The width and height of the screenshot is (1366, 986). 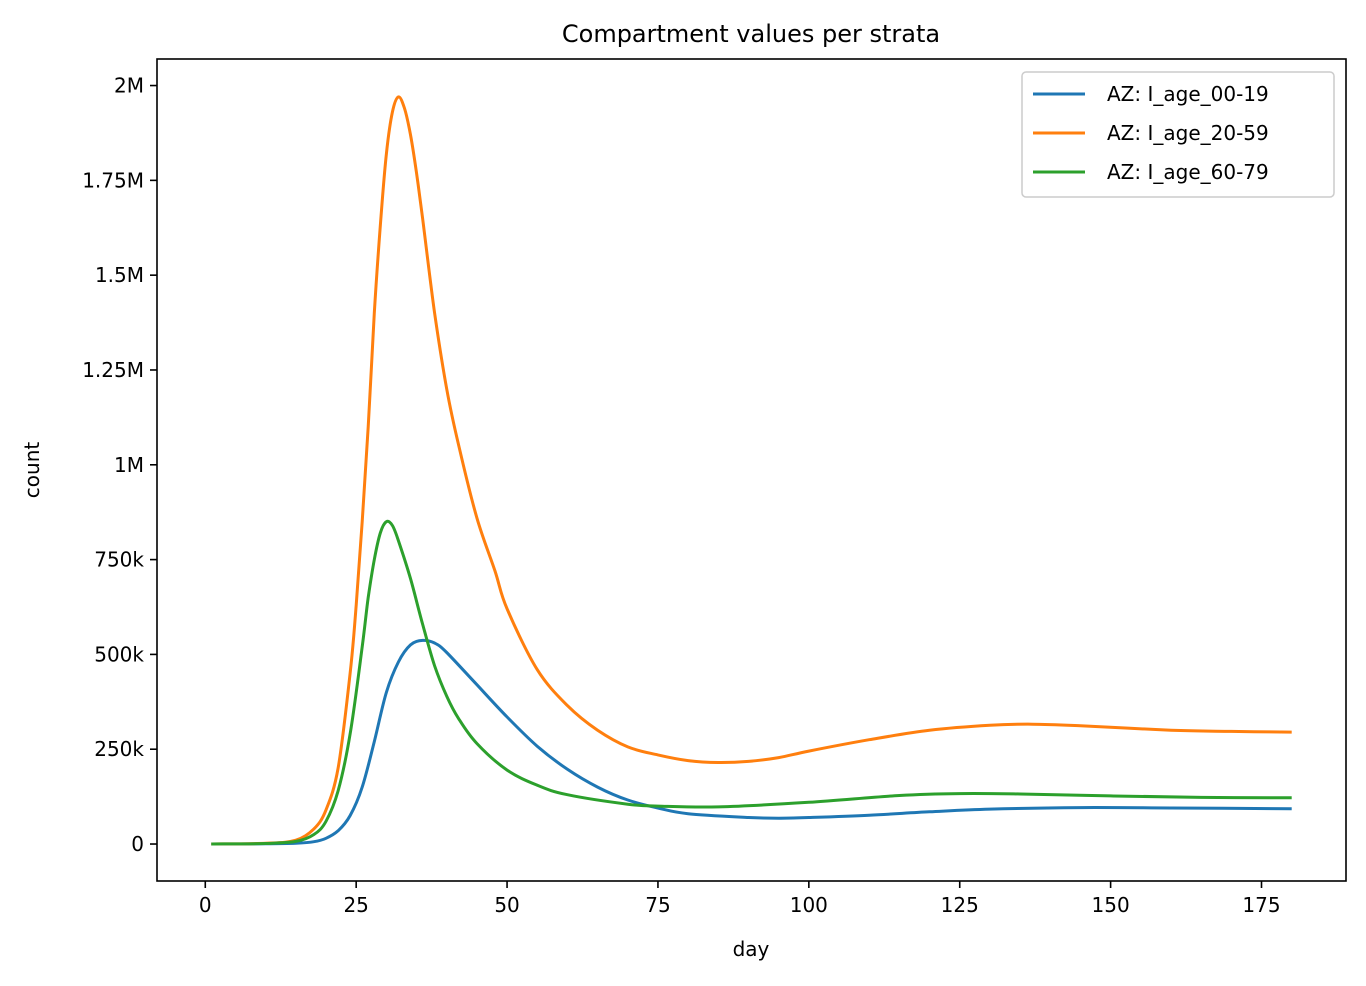 I want to click on legend-label: AZ: I_age_60-79, so click(x=1188, y=172).